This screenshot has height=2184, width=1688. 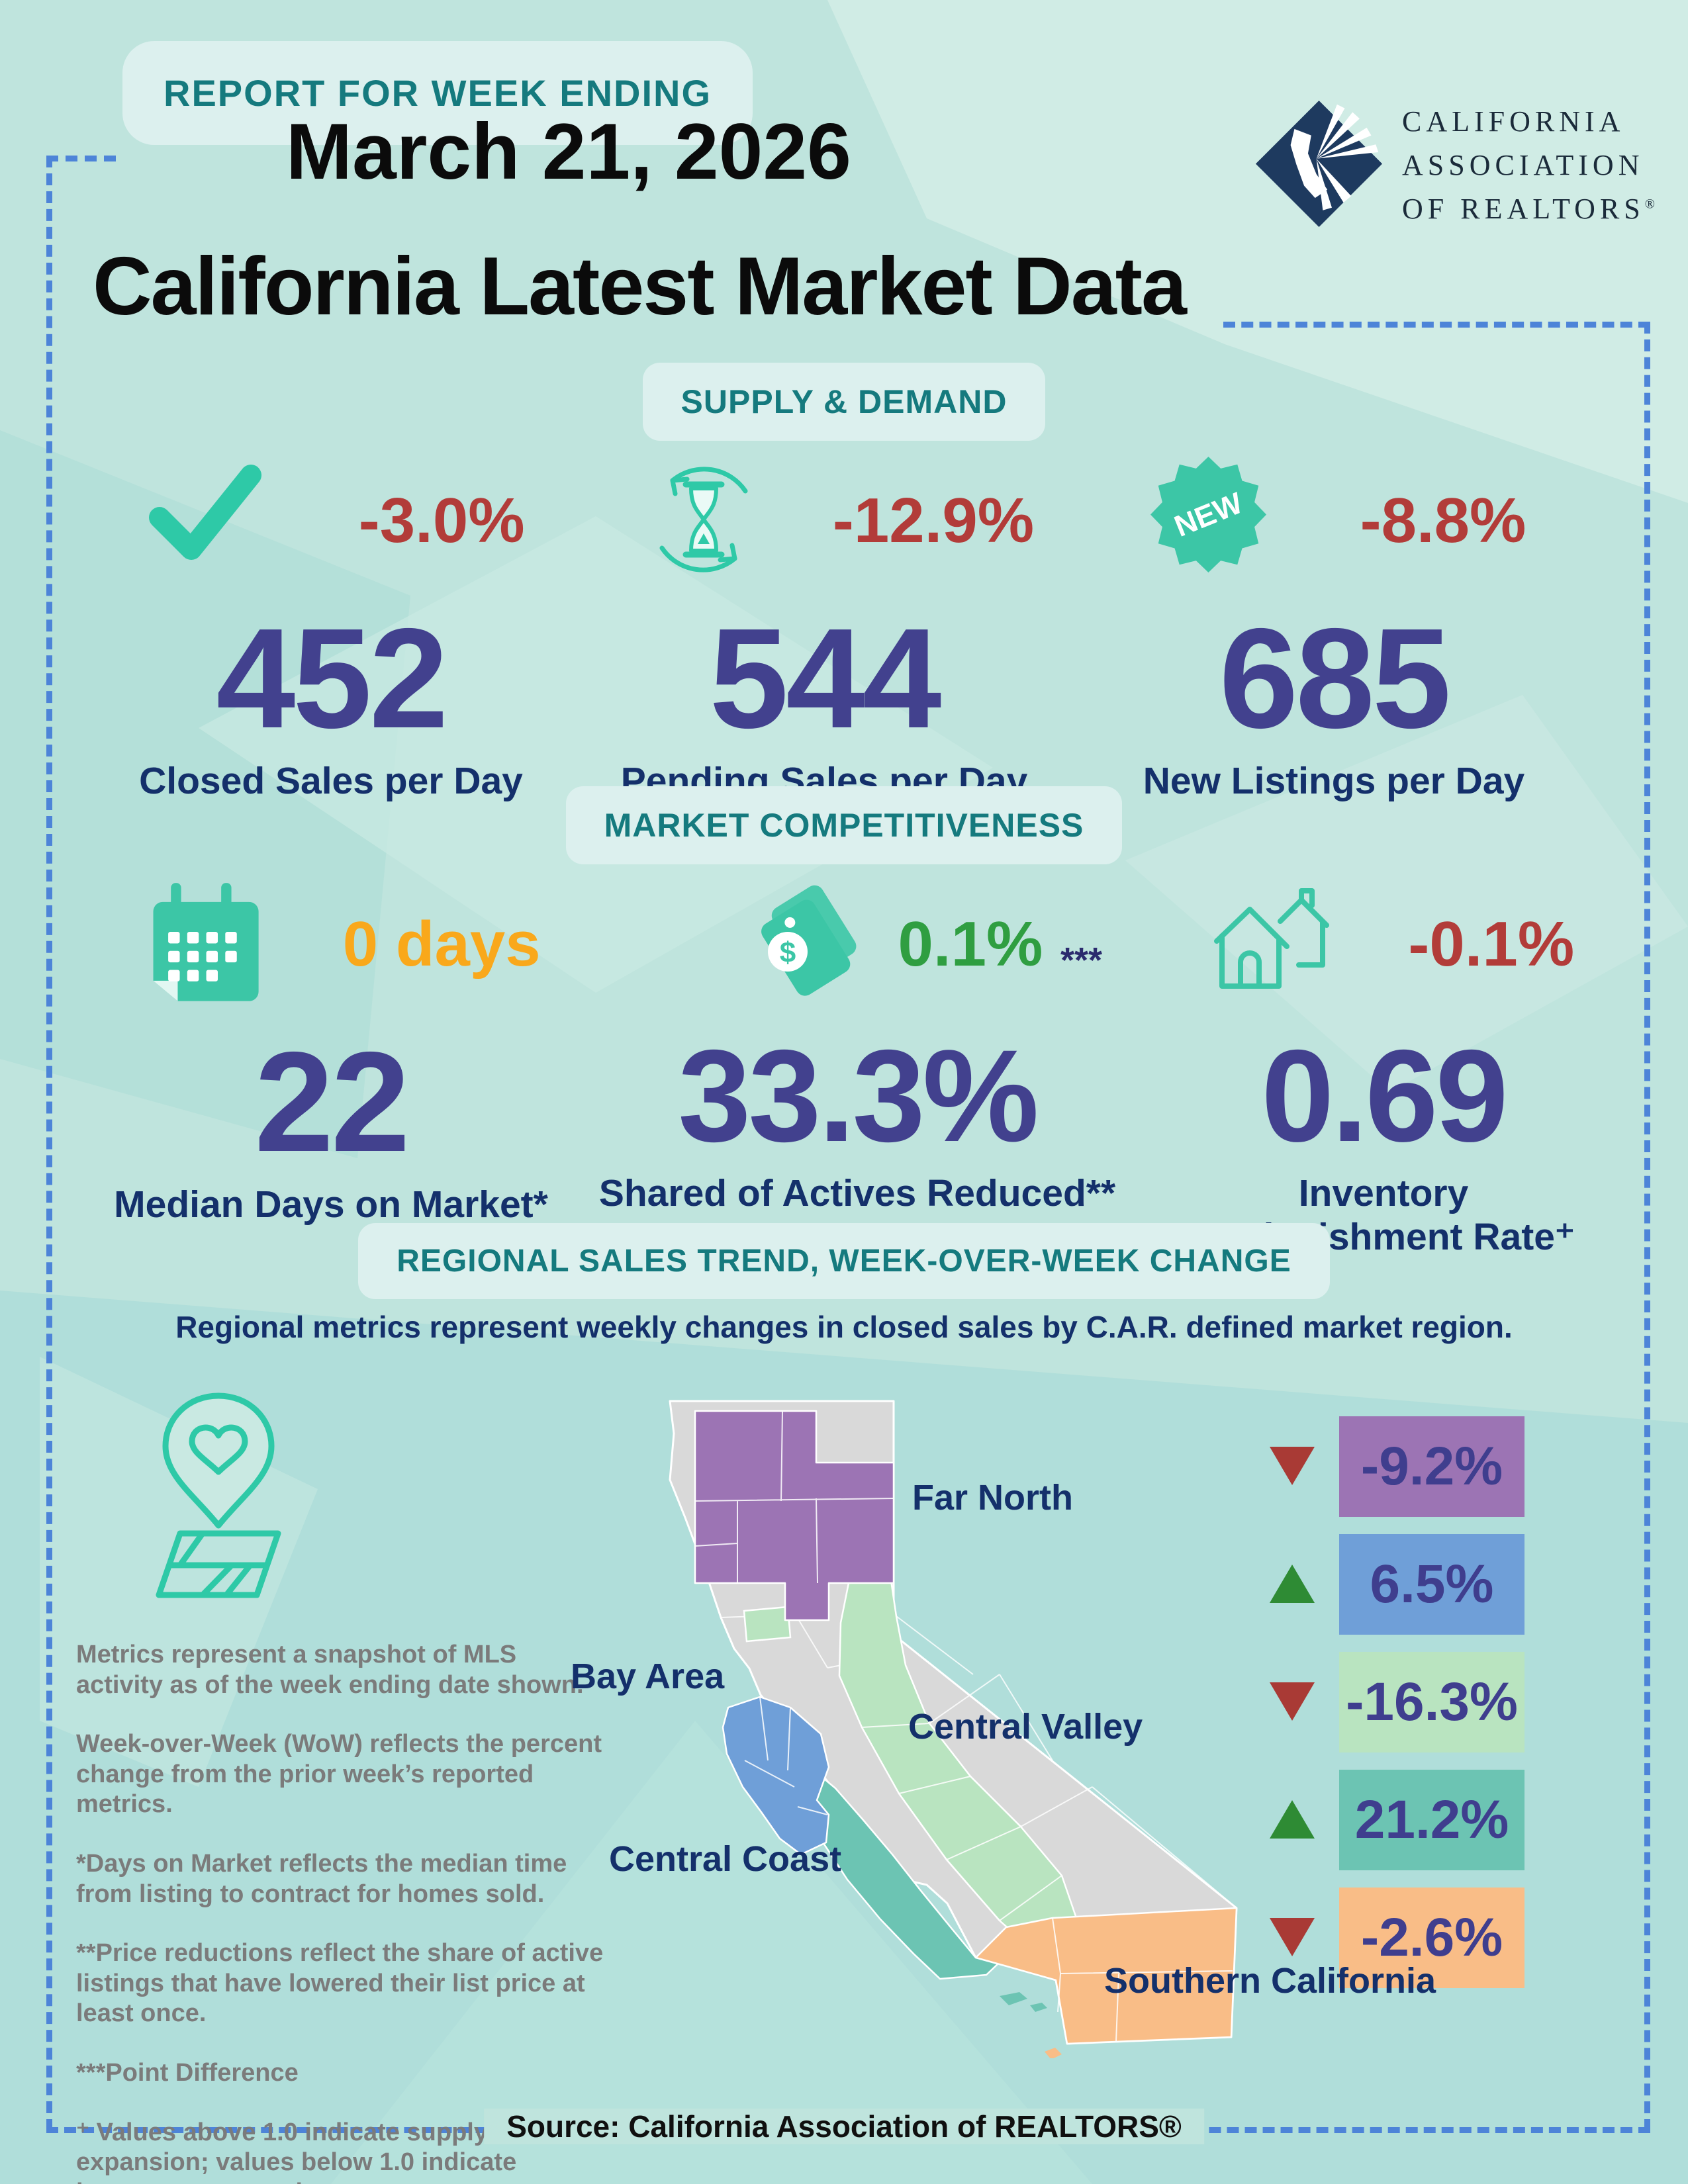 What do you see at coordinates (1431, 1467) in the screenshot?
I see `far-north-change-badge: -9.2%` at bounding box center [1431, 1467].